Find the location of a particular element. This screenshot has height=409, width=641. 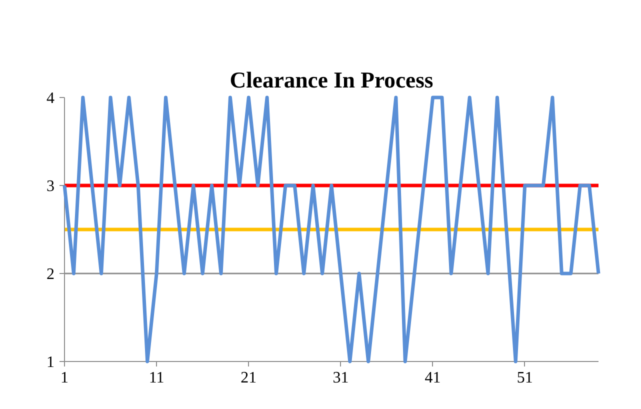

y-tick-label: 3 is located at coordinates (50, 186).